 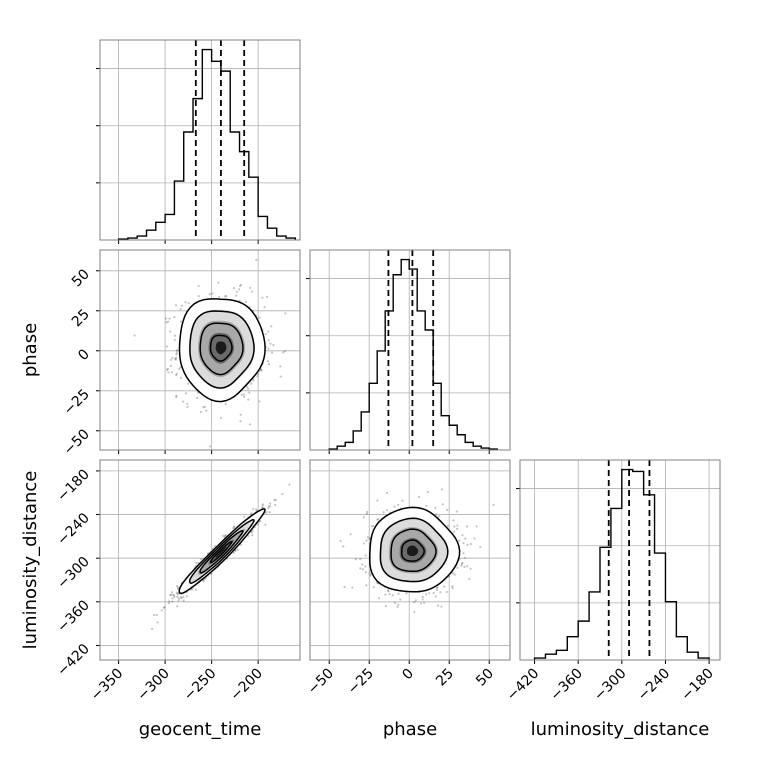 I want to click on x-tick-label: −180, so click(x=697, y=685).